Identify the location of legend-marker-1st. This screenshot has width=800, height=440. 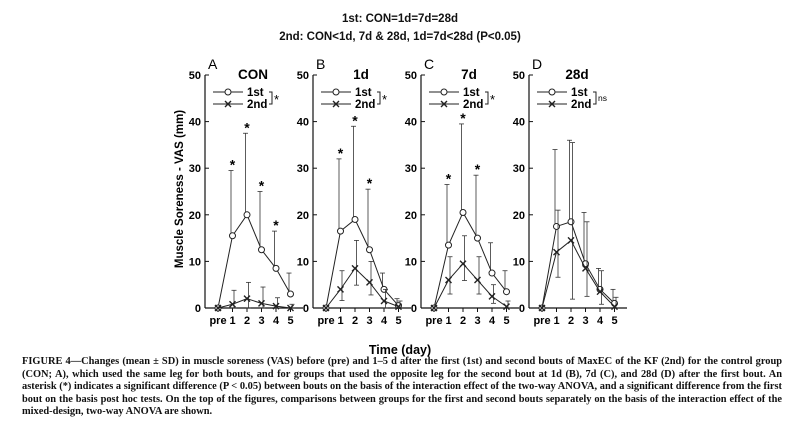
(444, 92).